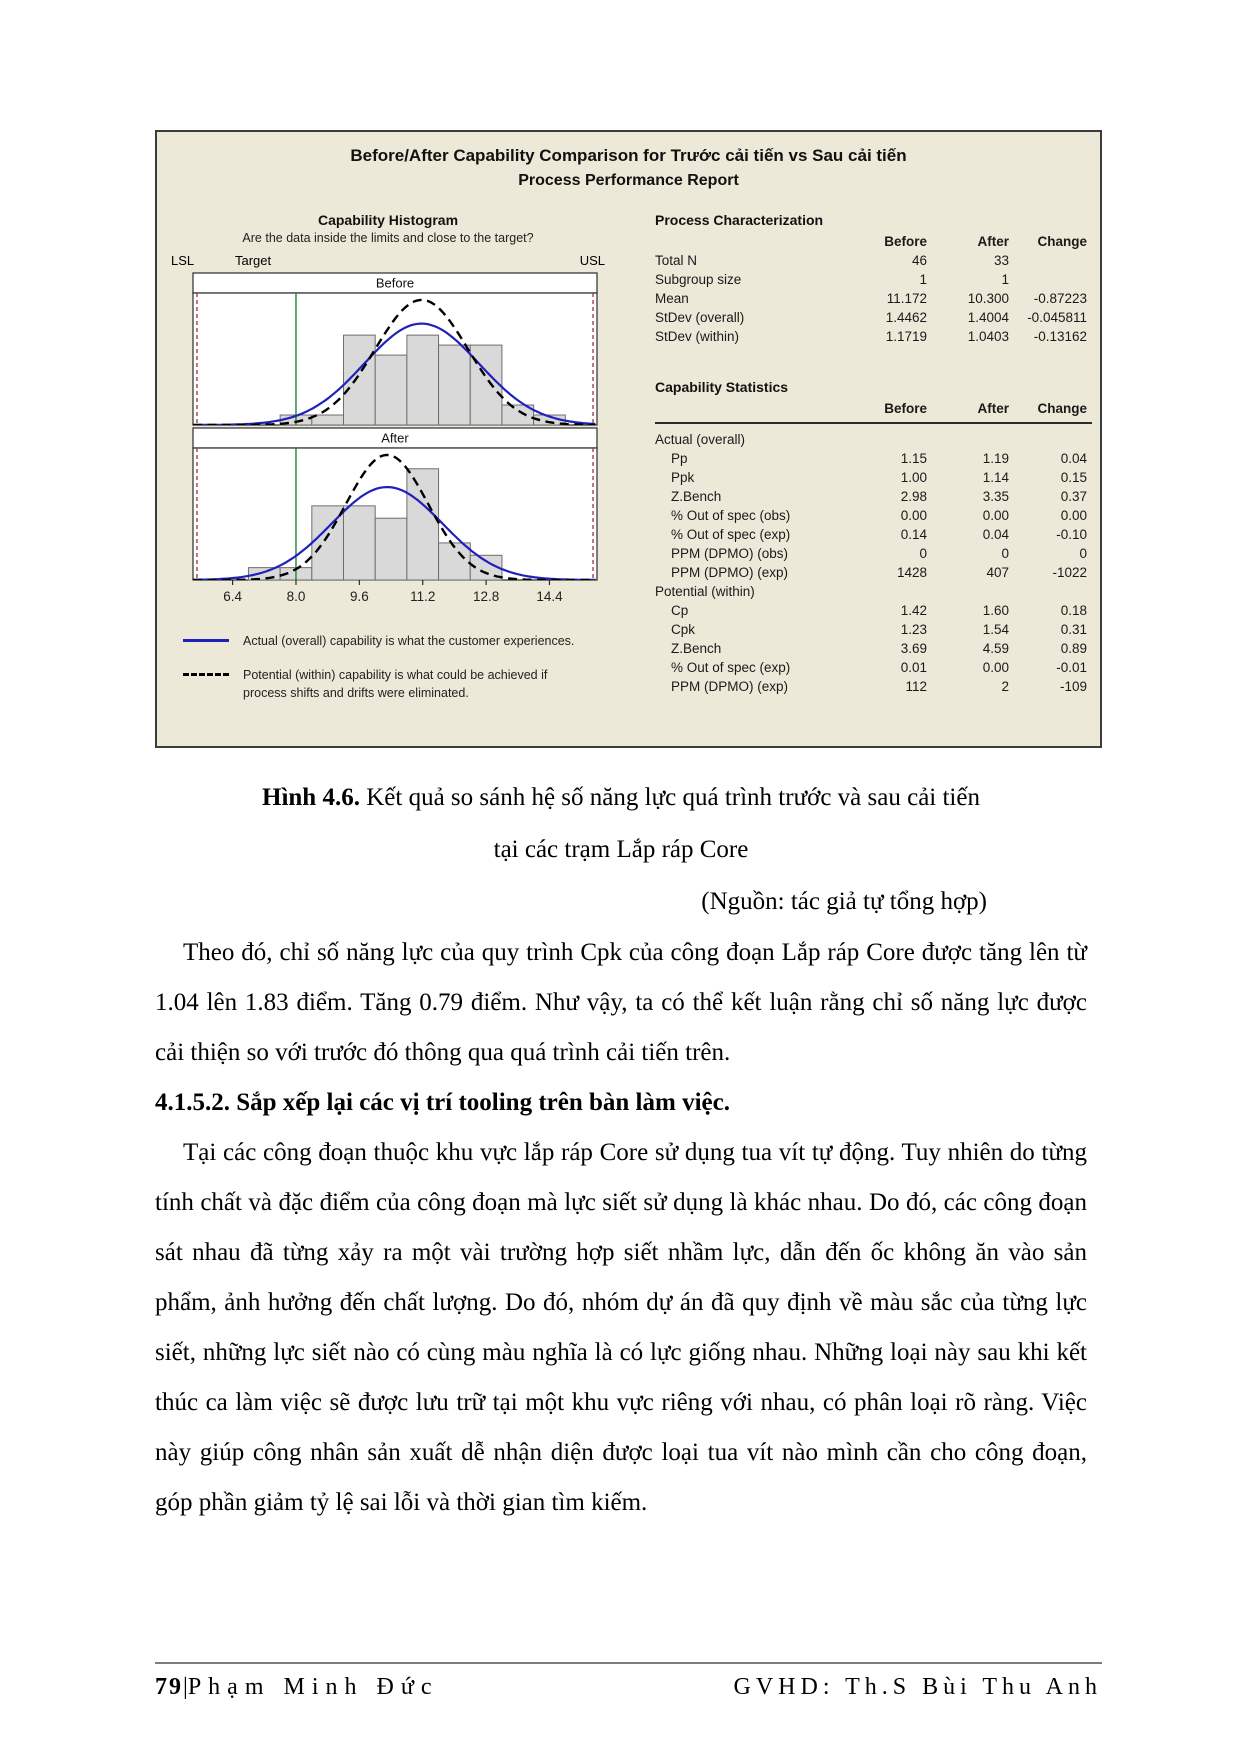 This screenshot has width=1240, height=1754. What do you see at coordinates (730, 686) in the screenshot?
I see `cell-label: PPM (DPMO) (exp)` at bounding box center [730, 686].